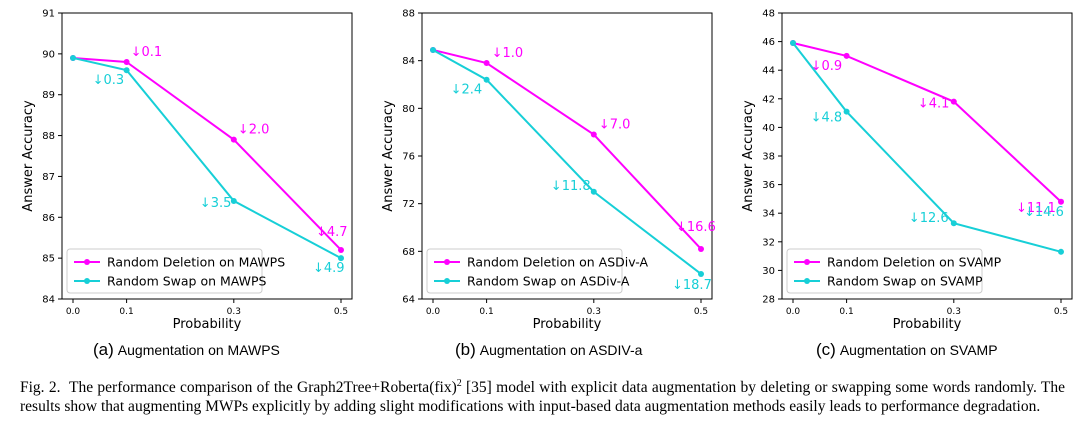 The height and width of the screenshot is (430, 1080). What do you see at coordinates (467, 90) in the screenshot?
I see `drop-annotation: ↓2.4` at bounding box center [467, 90].